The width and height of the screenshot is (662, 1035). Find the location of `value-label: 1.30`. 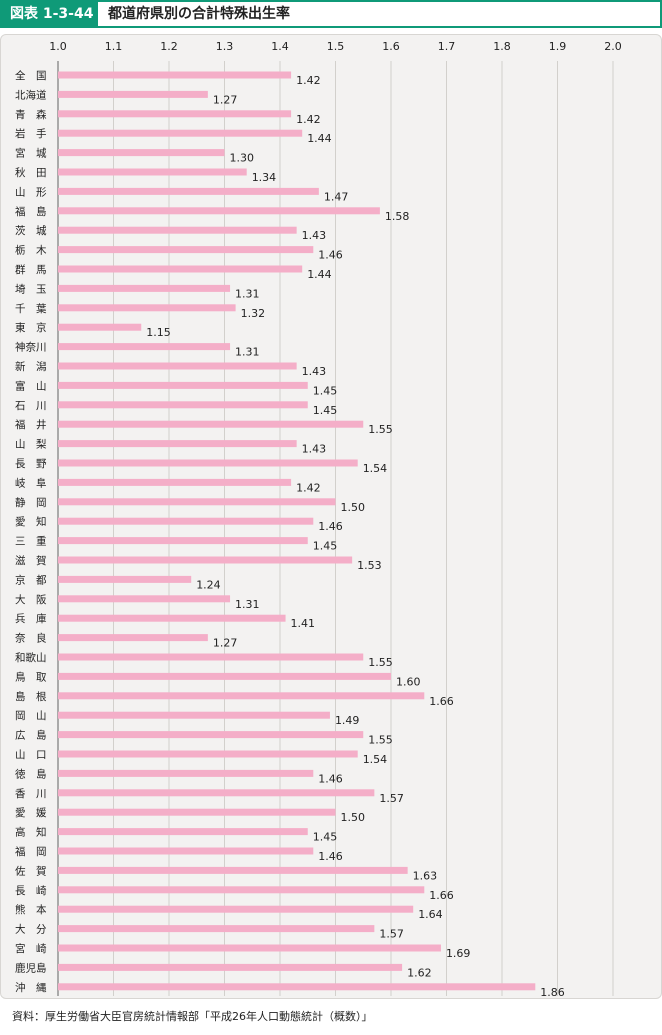

value-label: 1.30 is located at coordinates (242, 158).